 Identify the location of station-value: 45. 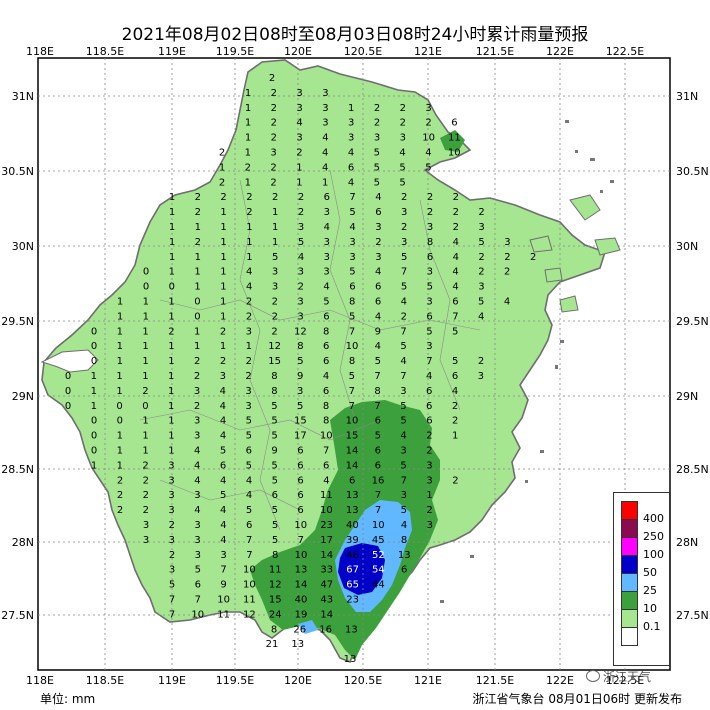
(378, 540).